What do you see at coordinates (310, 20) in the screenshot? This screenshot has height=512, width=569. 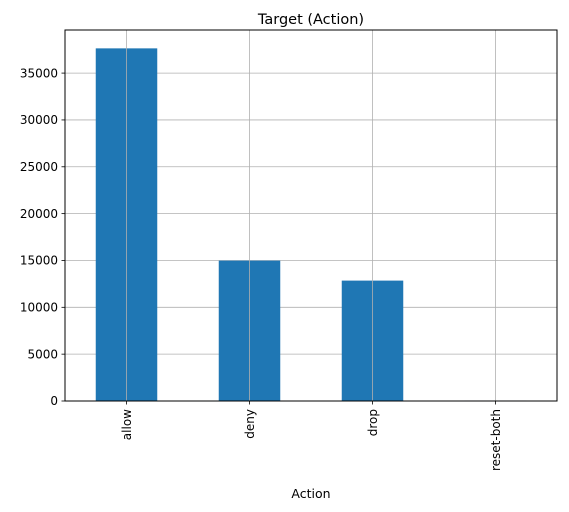 I see `chart-title: Target (Action)` at bounding box center [310, 20].